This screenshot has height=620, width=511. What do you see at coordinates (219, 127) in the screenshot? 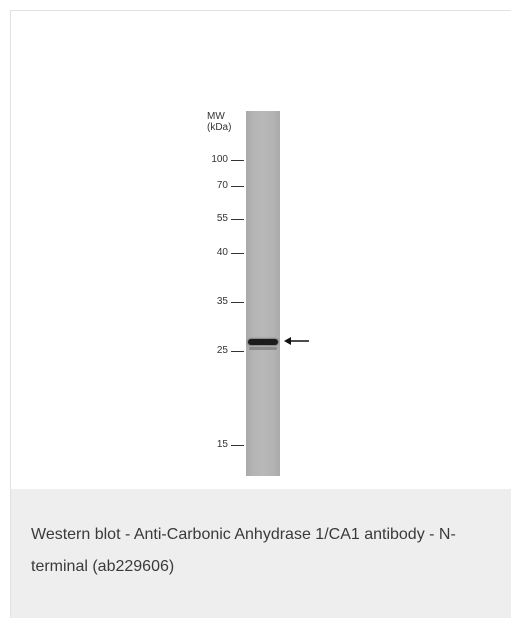
I see `kda-label: (kDa)` at bounding box center [219, 127].